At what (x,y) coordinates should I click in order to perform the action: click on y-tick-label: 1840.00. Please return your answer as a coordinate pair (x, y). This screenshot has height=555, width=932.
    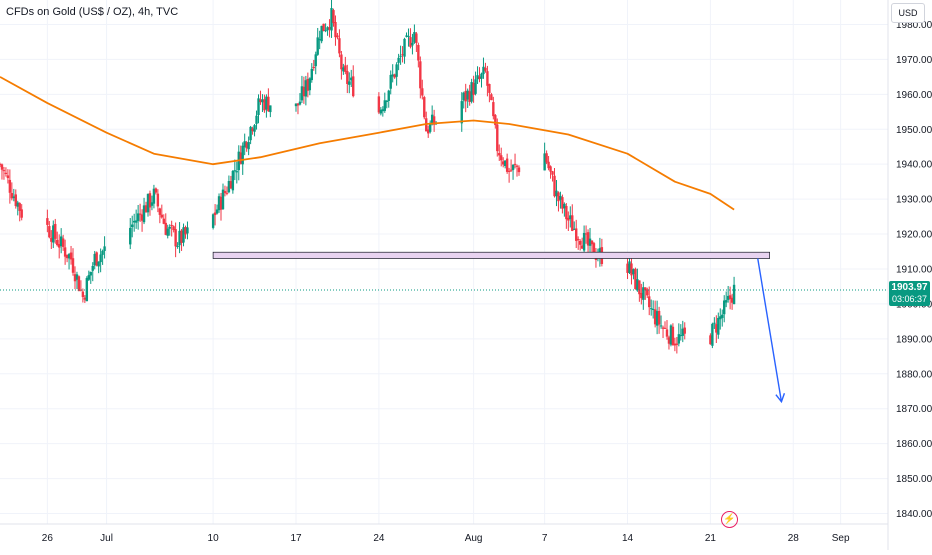
    Looking at the image, I should click on (914, 514).